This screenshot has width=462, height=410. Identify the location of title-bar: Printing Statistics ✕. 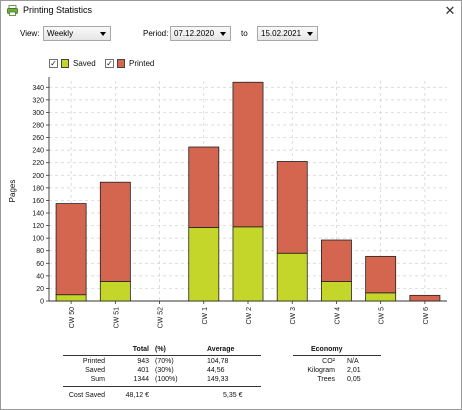
(231, 11).